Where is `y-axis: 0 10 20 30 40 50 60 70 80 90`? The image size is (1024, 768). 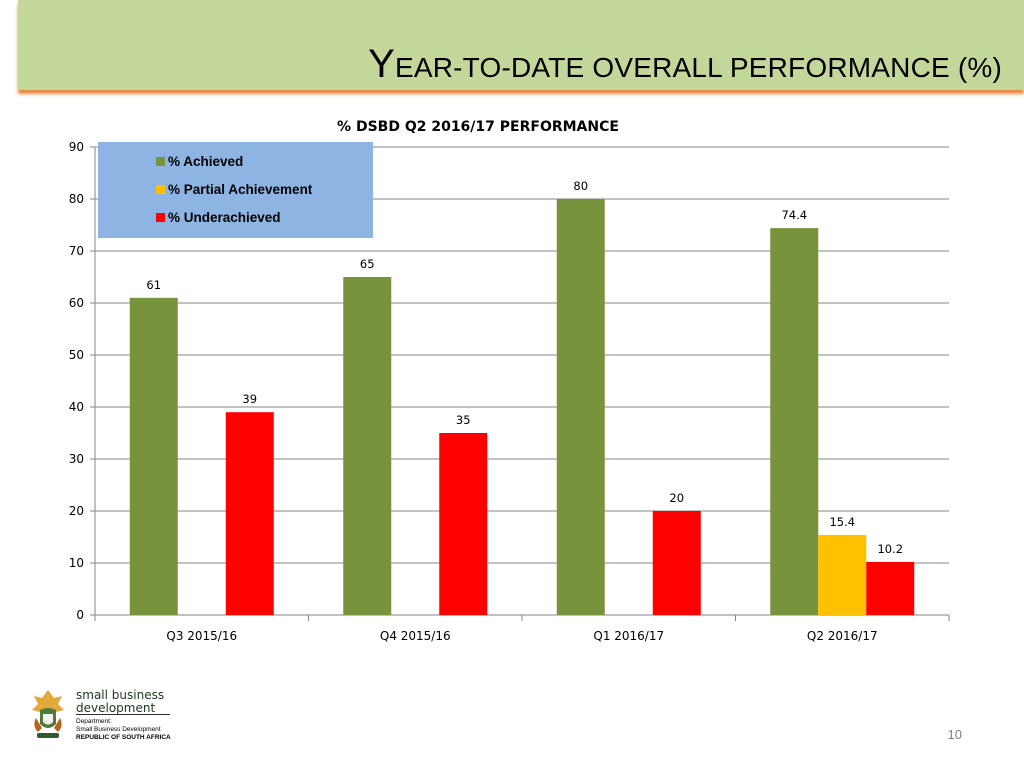 y-axis: 0 10 20 30 40 50 60 70 80 90 is located at coordinates (82, 381).